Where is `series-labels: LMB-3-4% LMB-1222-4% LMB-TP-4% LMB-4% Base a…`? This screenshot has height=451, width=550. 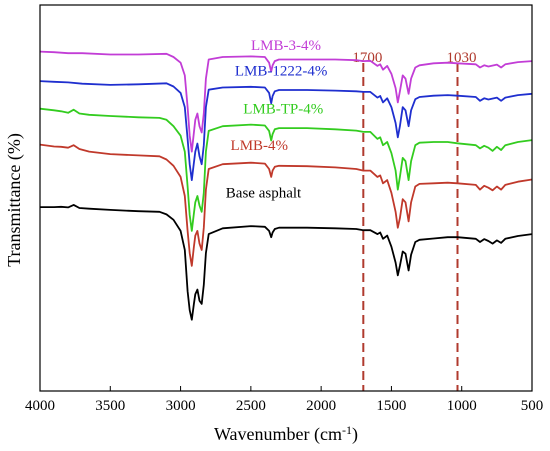
series-labels: LMB-3-4% LMB-1222-4% LMB-TP-4% LMB-4% Base a… is located at coordinates (277, 120).